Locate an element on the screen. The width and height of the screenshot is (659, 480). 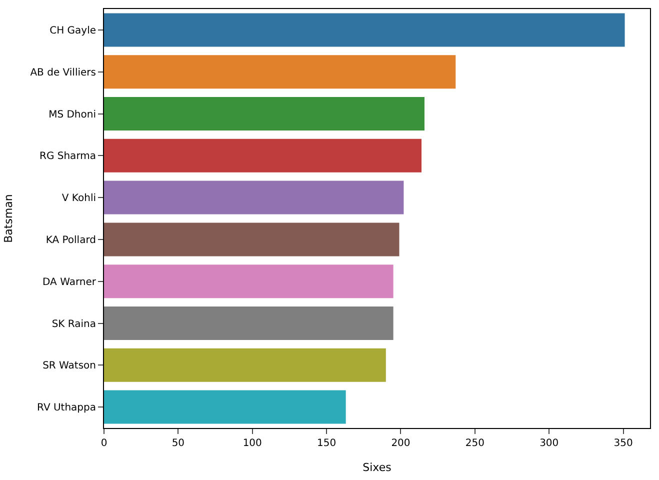
y-axis-title: Batsman is located at coordinates (8, 218).